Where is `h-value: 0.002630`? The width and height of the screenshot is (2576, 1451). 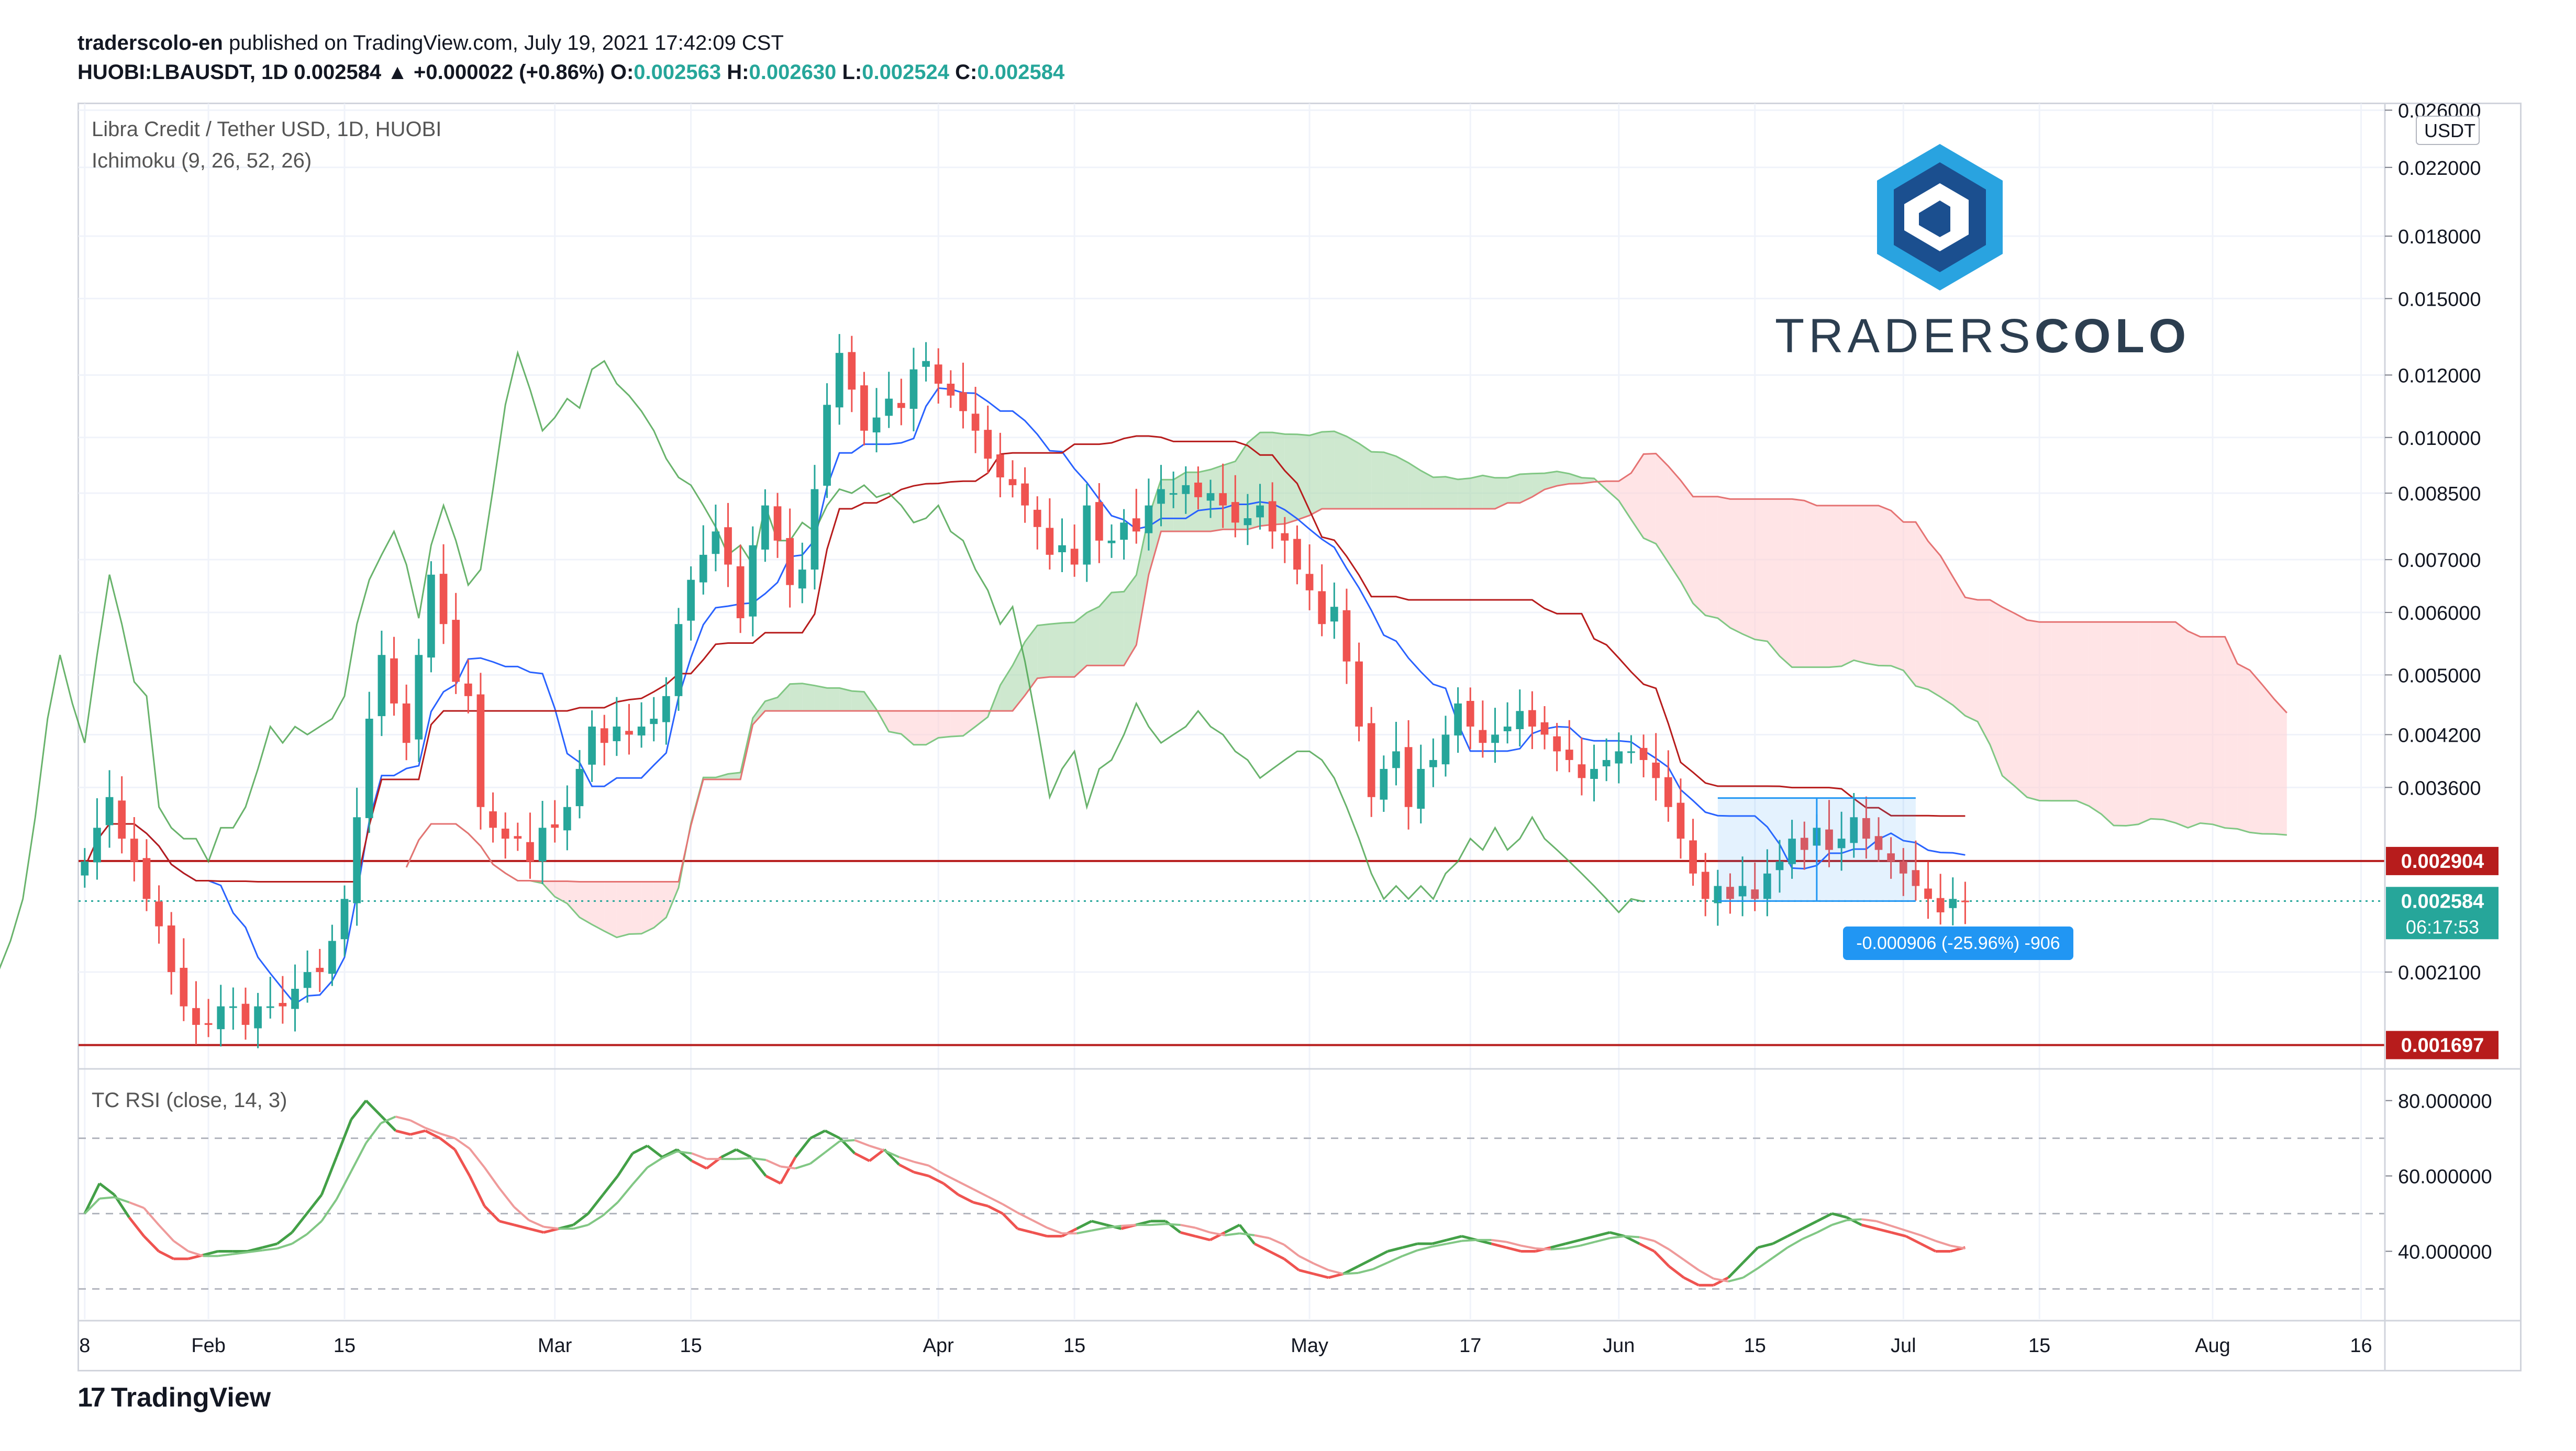
h-value: 0.002630 is located at coordinates (793, 73).